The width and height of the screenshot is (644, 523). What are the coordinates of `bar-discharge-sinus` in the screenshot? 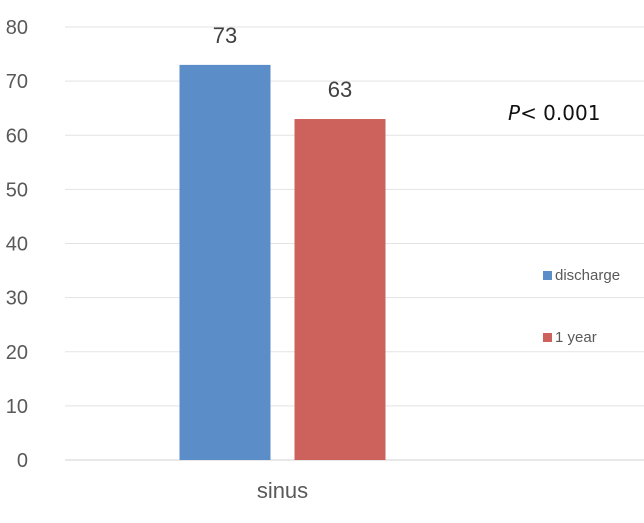 It's located at (225, 262).